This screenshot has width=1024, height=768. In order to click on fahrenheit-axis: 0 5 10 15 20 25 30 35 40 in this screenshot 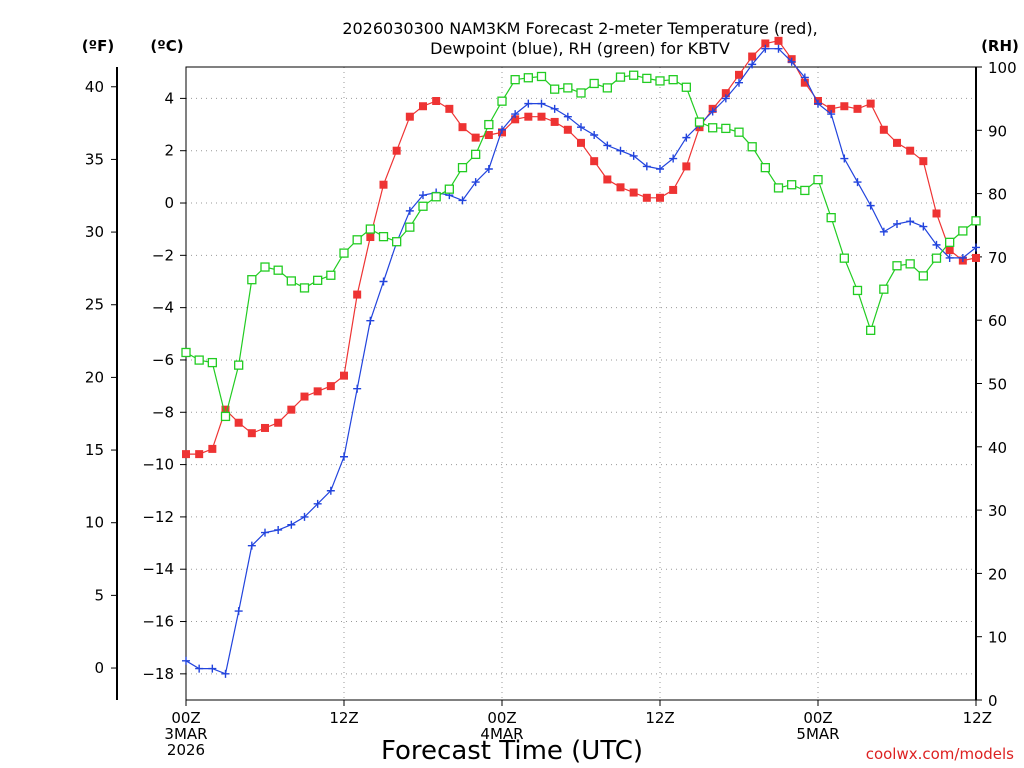, I will do `click(101, 377)`.